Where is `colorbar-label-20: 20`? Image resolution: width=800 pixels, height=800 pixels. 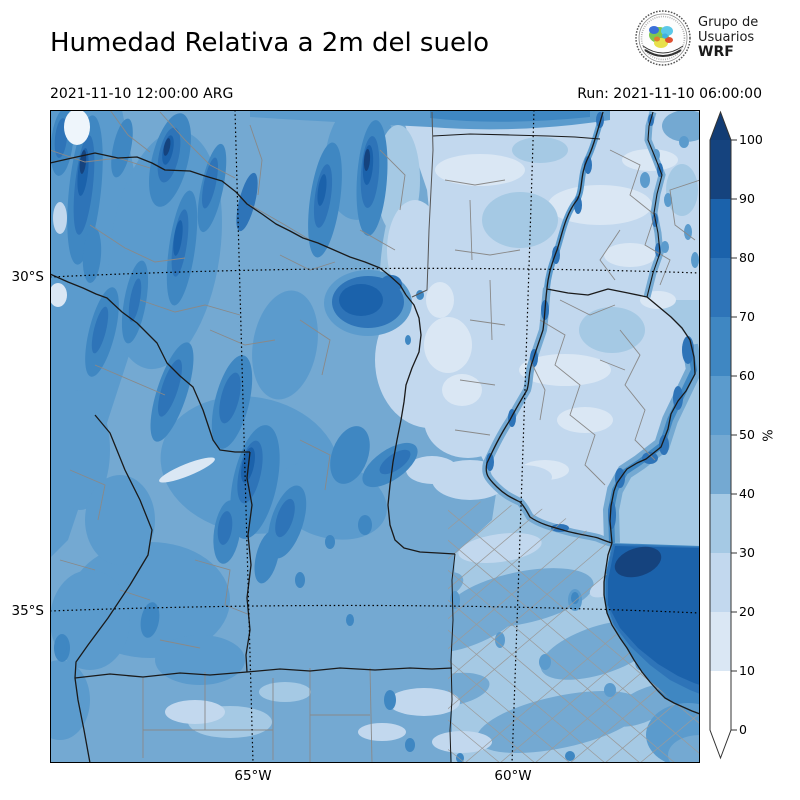
colorbar-label-20: 20 is located at coordinates (747, 611).